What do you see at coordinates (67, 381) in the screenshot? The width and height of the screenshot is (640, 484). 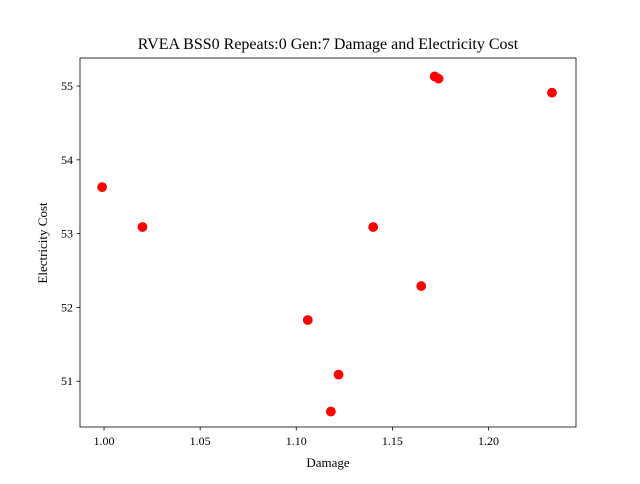 I see `y-tick-label: 51` at bounding box center [67, 381].